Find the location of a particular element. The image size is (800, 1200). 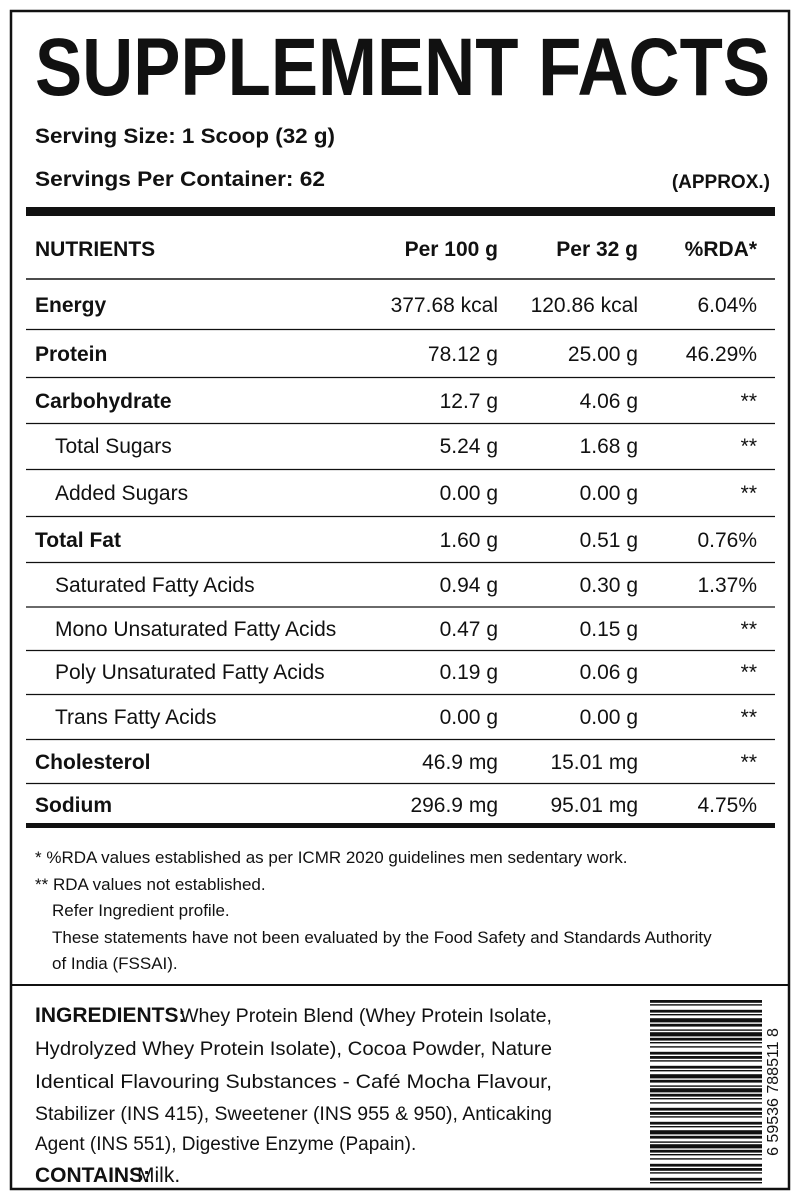

nutrient-name: Trans Fatty Acids is located at coordinates (135, 717).